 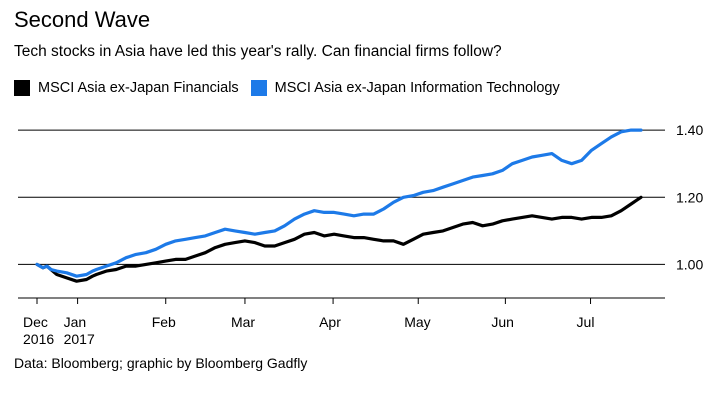 I want to click on x-tick-label-2: Feb, so click(x=164, y=322).